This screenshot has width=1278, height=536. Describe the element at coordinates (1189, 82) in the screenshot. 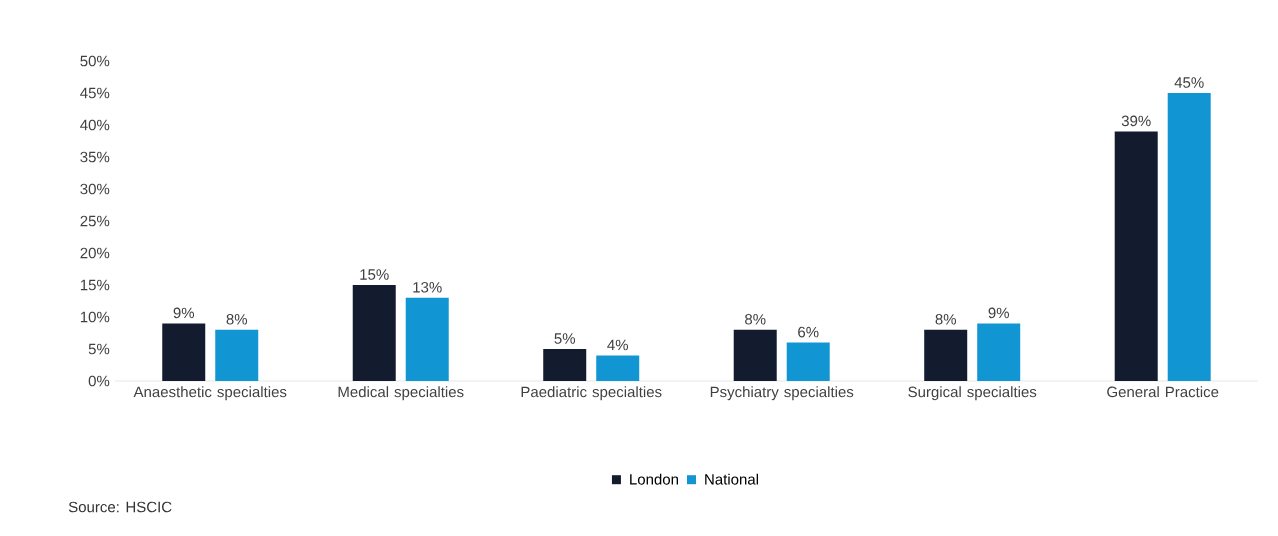

I see `data-label: 45%` at that location.